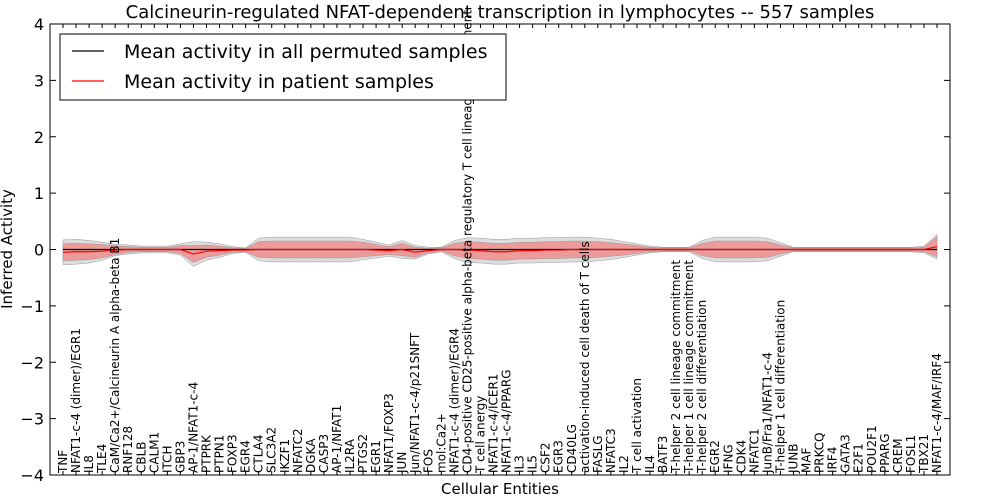 This screenshot has height=500, width=1000. Describe the element at coordinates (337, 439) in the screenshot. I see `entity-label: AP-1/NFAT1` at that location.